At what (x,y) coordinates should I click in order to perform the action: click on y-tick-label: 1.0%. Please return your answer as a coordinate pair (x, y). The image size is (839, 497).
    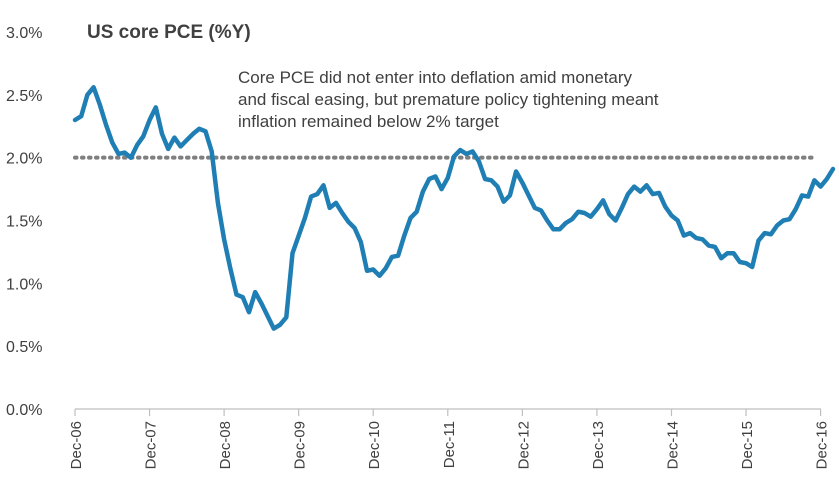
    Looking at the image, I should click on (24, 284).